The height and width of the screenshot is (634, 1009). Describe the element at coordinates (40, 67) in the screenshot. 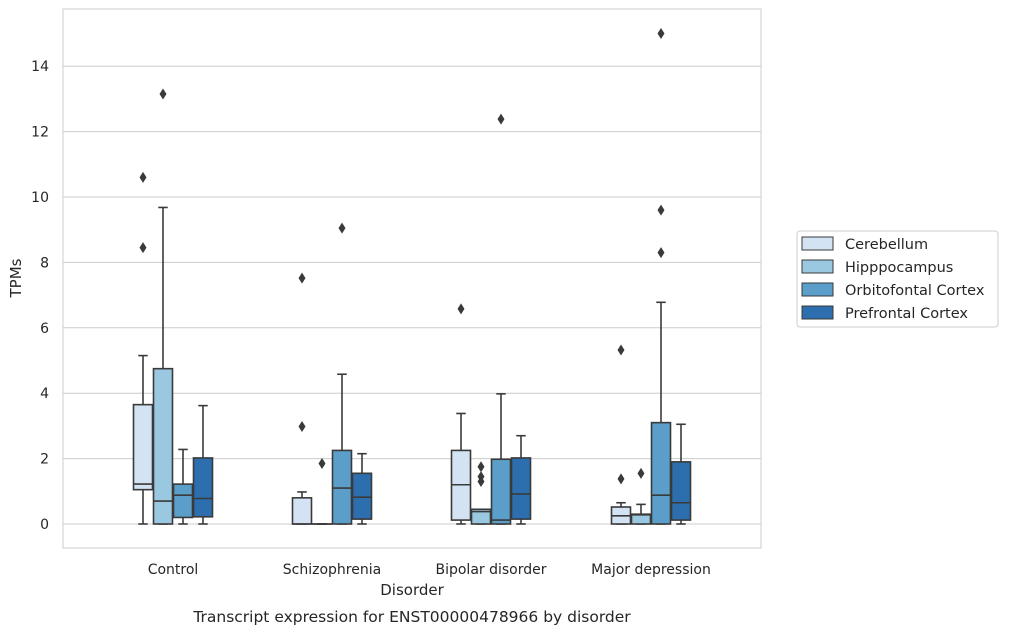

I see `y-tick-label: 14` at that location.